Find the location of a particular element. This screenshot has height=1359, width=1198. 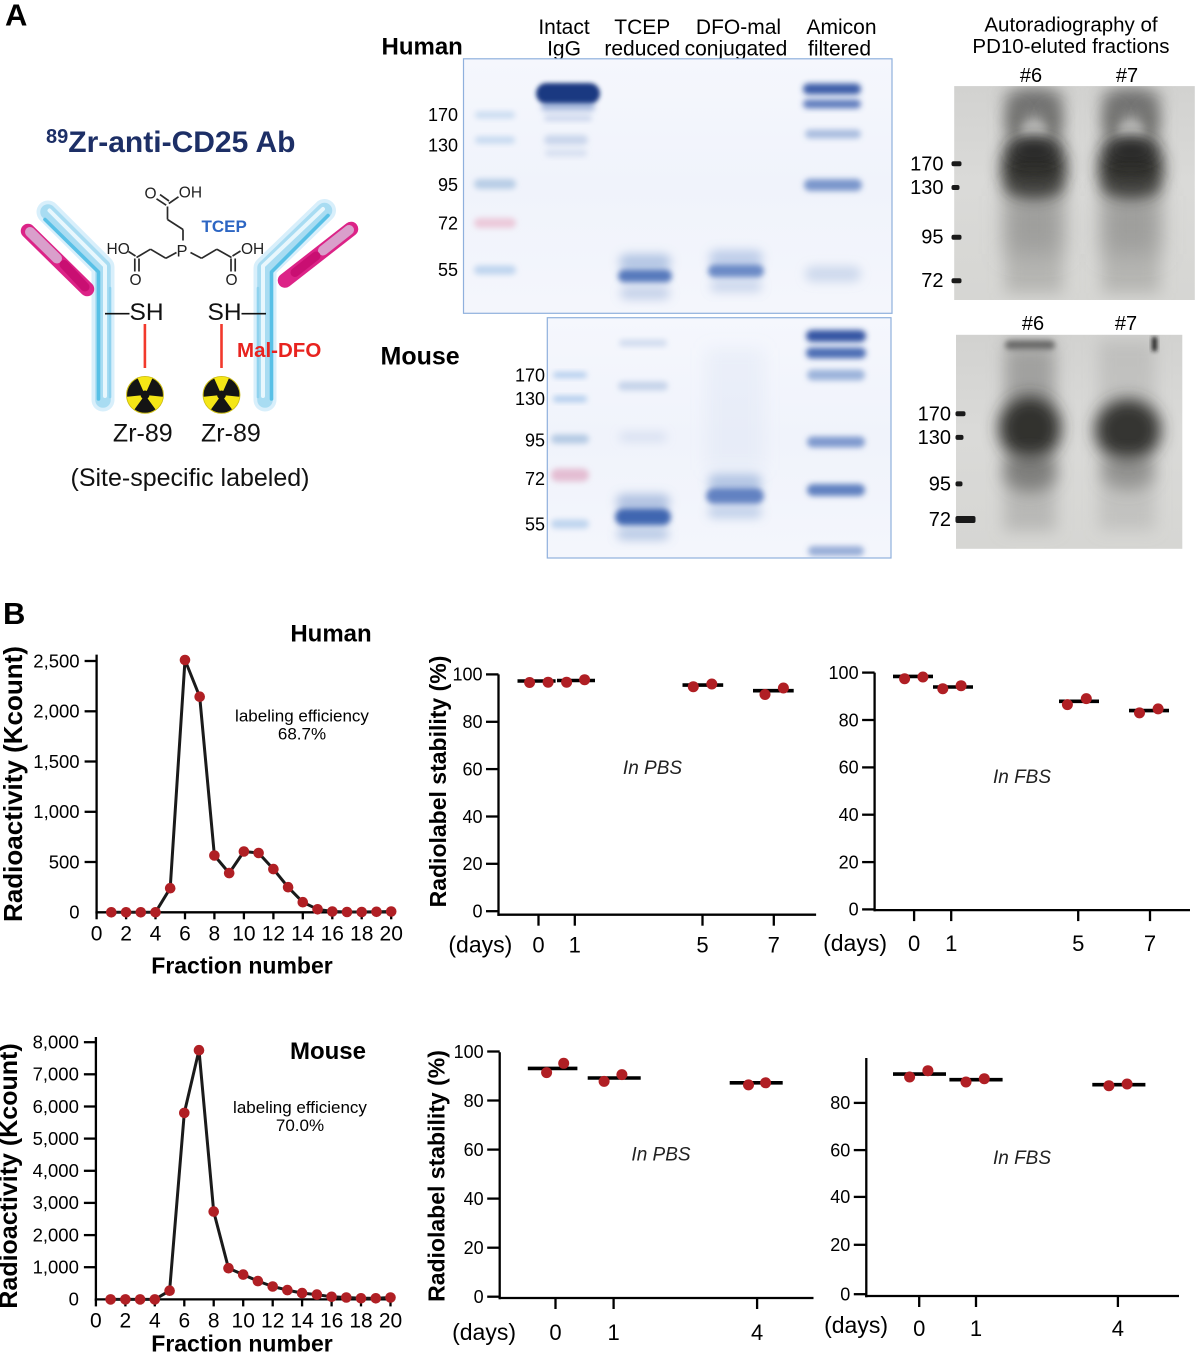

svg-text: 1,000 is located at coordinates (56, 811).